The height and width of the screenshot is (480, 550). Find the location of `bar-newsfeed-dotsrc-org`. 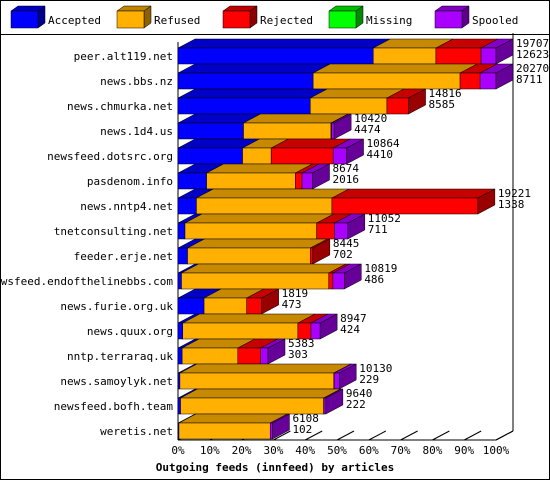

bar-newsfeed-dotsrc-org is located at coordinates (270, 151).